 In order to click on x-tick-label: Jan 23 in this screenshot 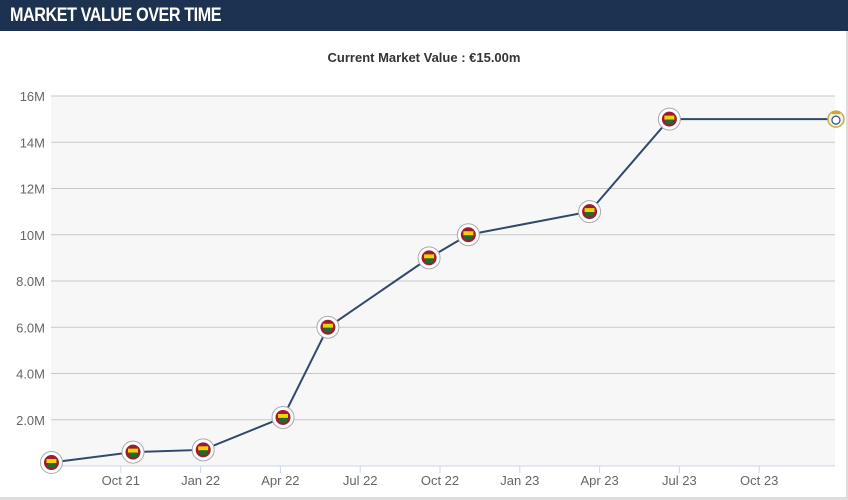, I will do `click(519, 480)`.